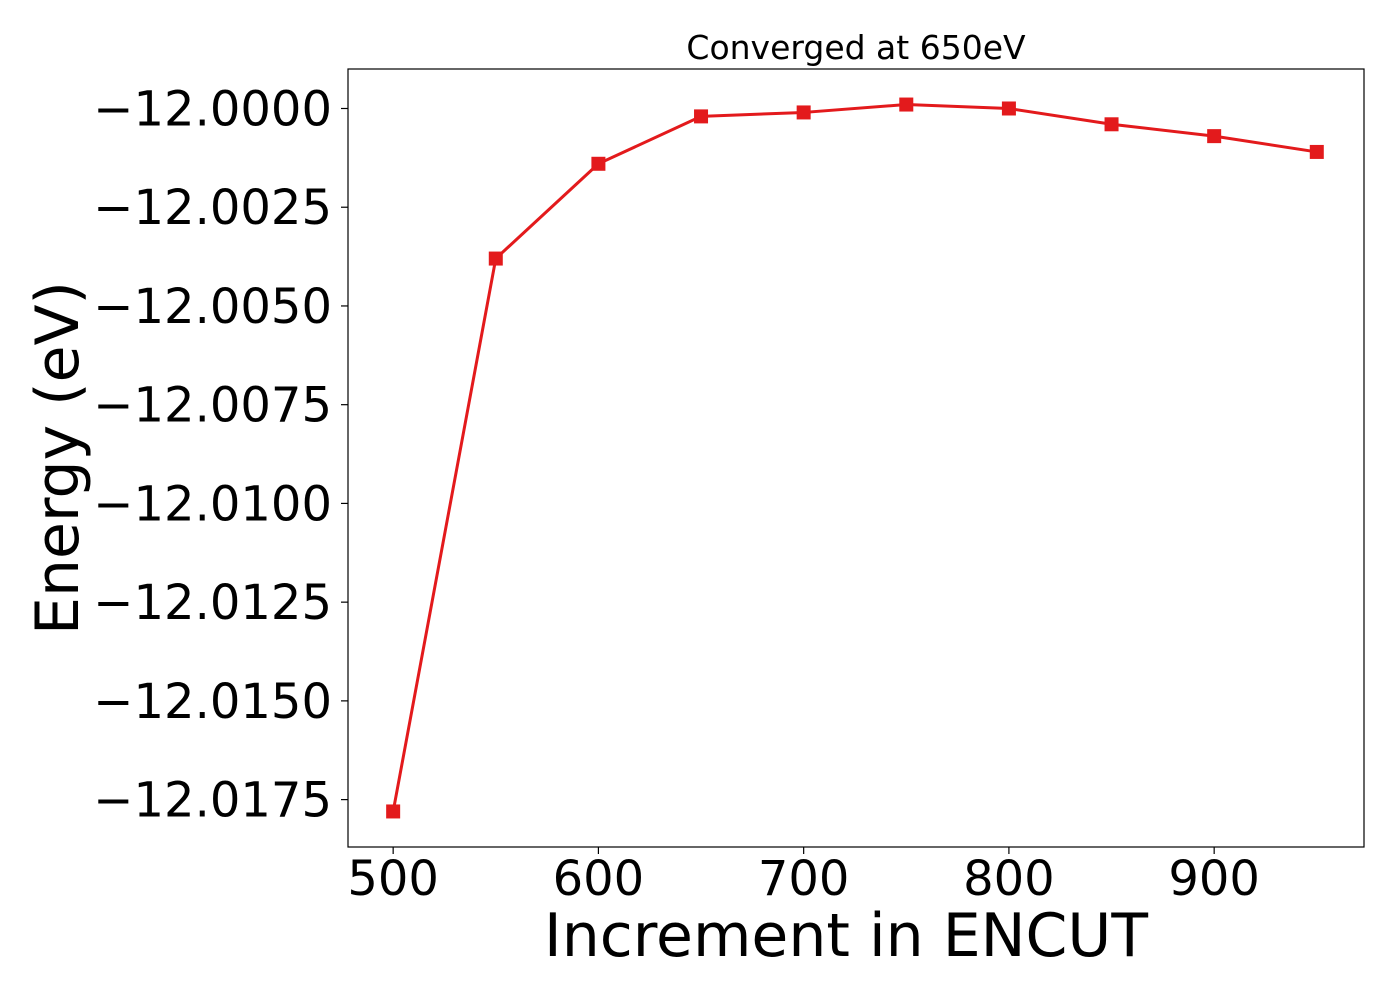  What do you see at coordinates (58, 458) in the screenshot?
I see `y-axis-label: Energy (eV)` at bounding box center [58, 458].